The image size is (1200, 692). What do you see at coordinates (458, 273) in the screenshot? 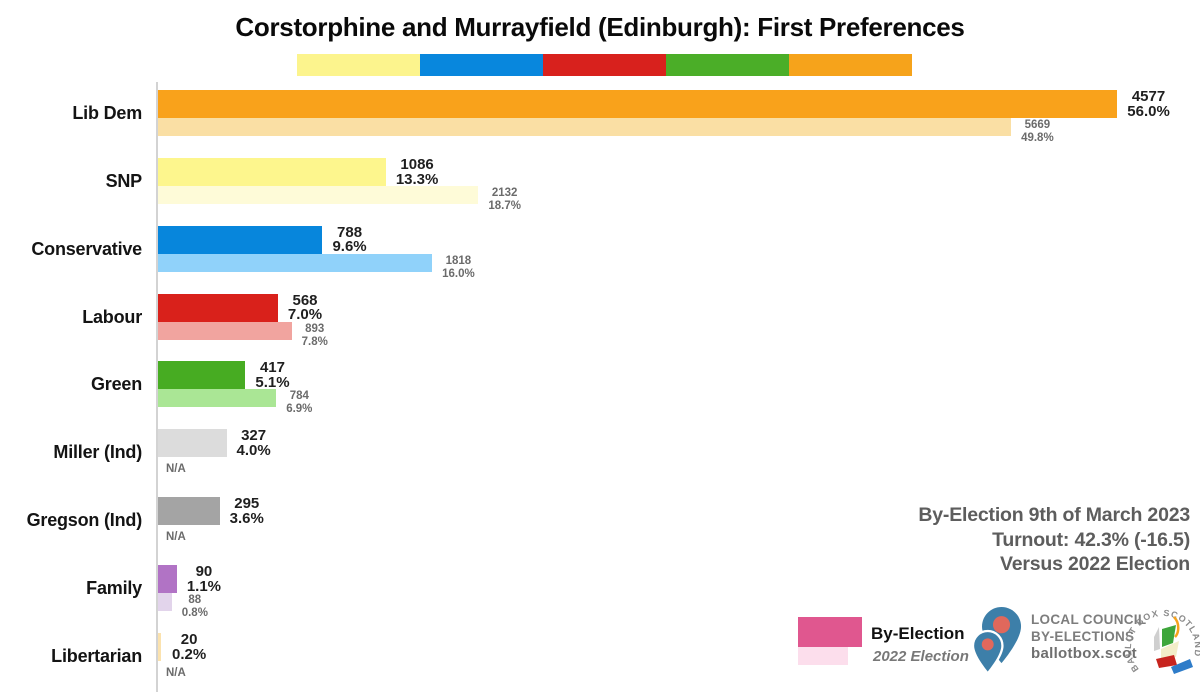
I see `percent-label-previous: 16.0%` at bounding box center [458, 273].